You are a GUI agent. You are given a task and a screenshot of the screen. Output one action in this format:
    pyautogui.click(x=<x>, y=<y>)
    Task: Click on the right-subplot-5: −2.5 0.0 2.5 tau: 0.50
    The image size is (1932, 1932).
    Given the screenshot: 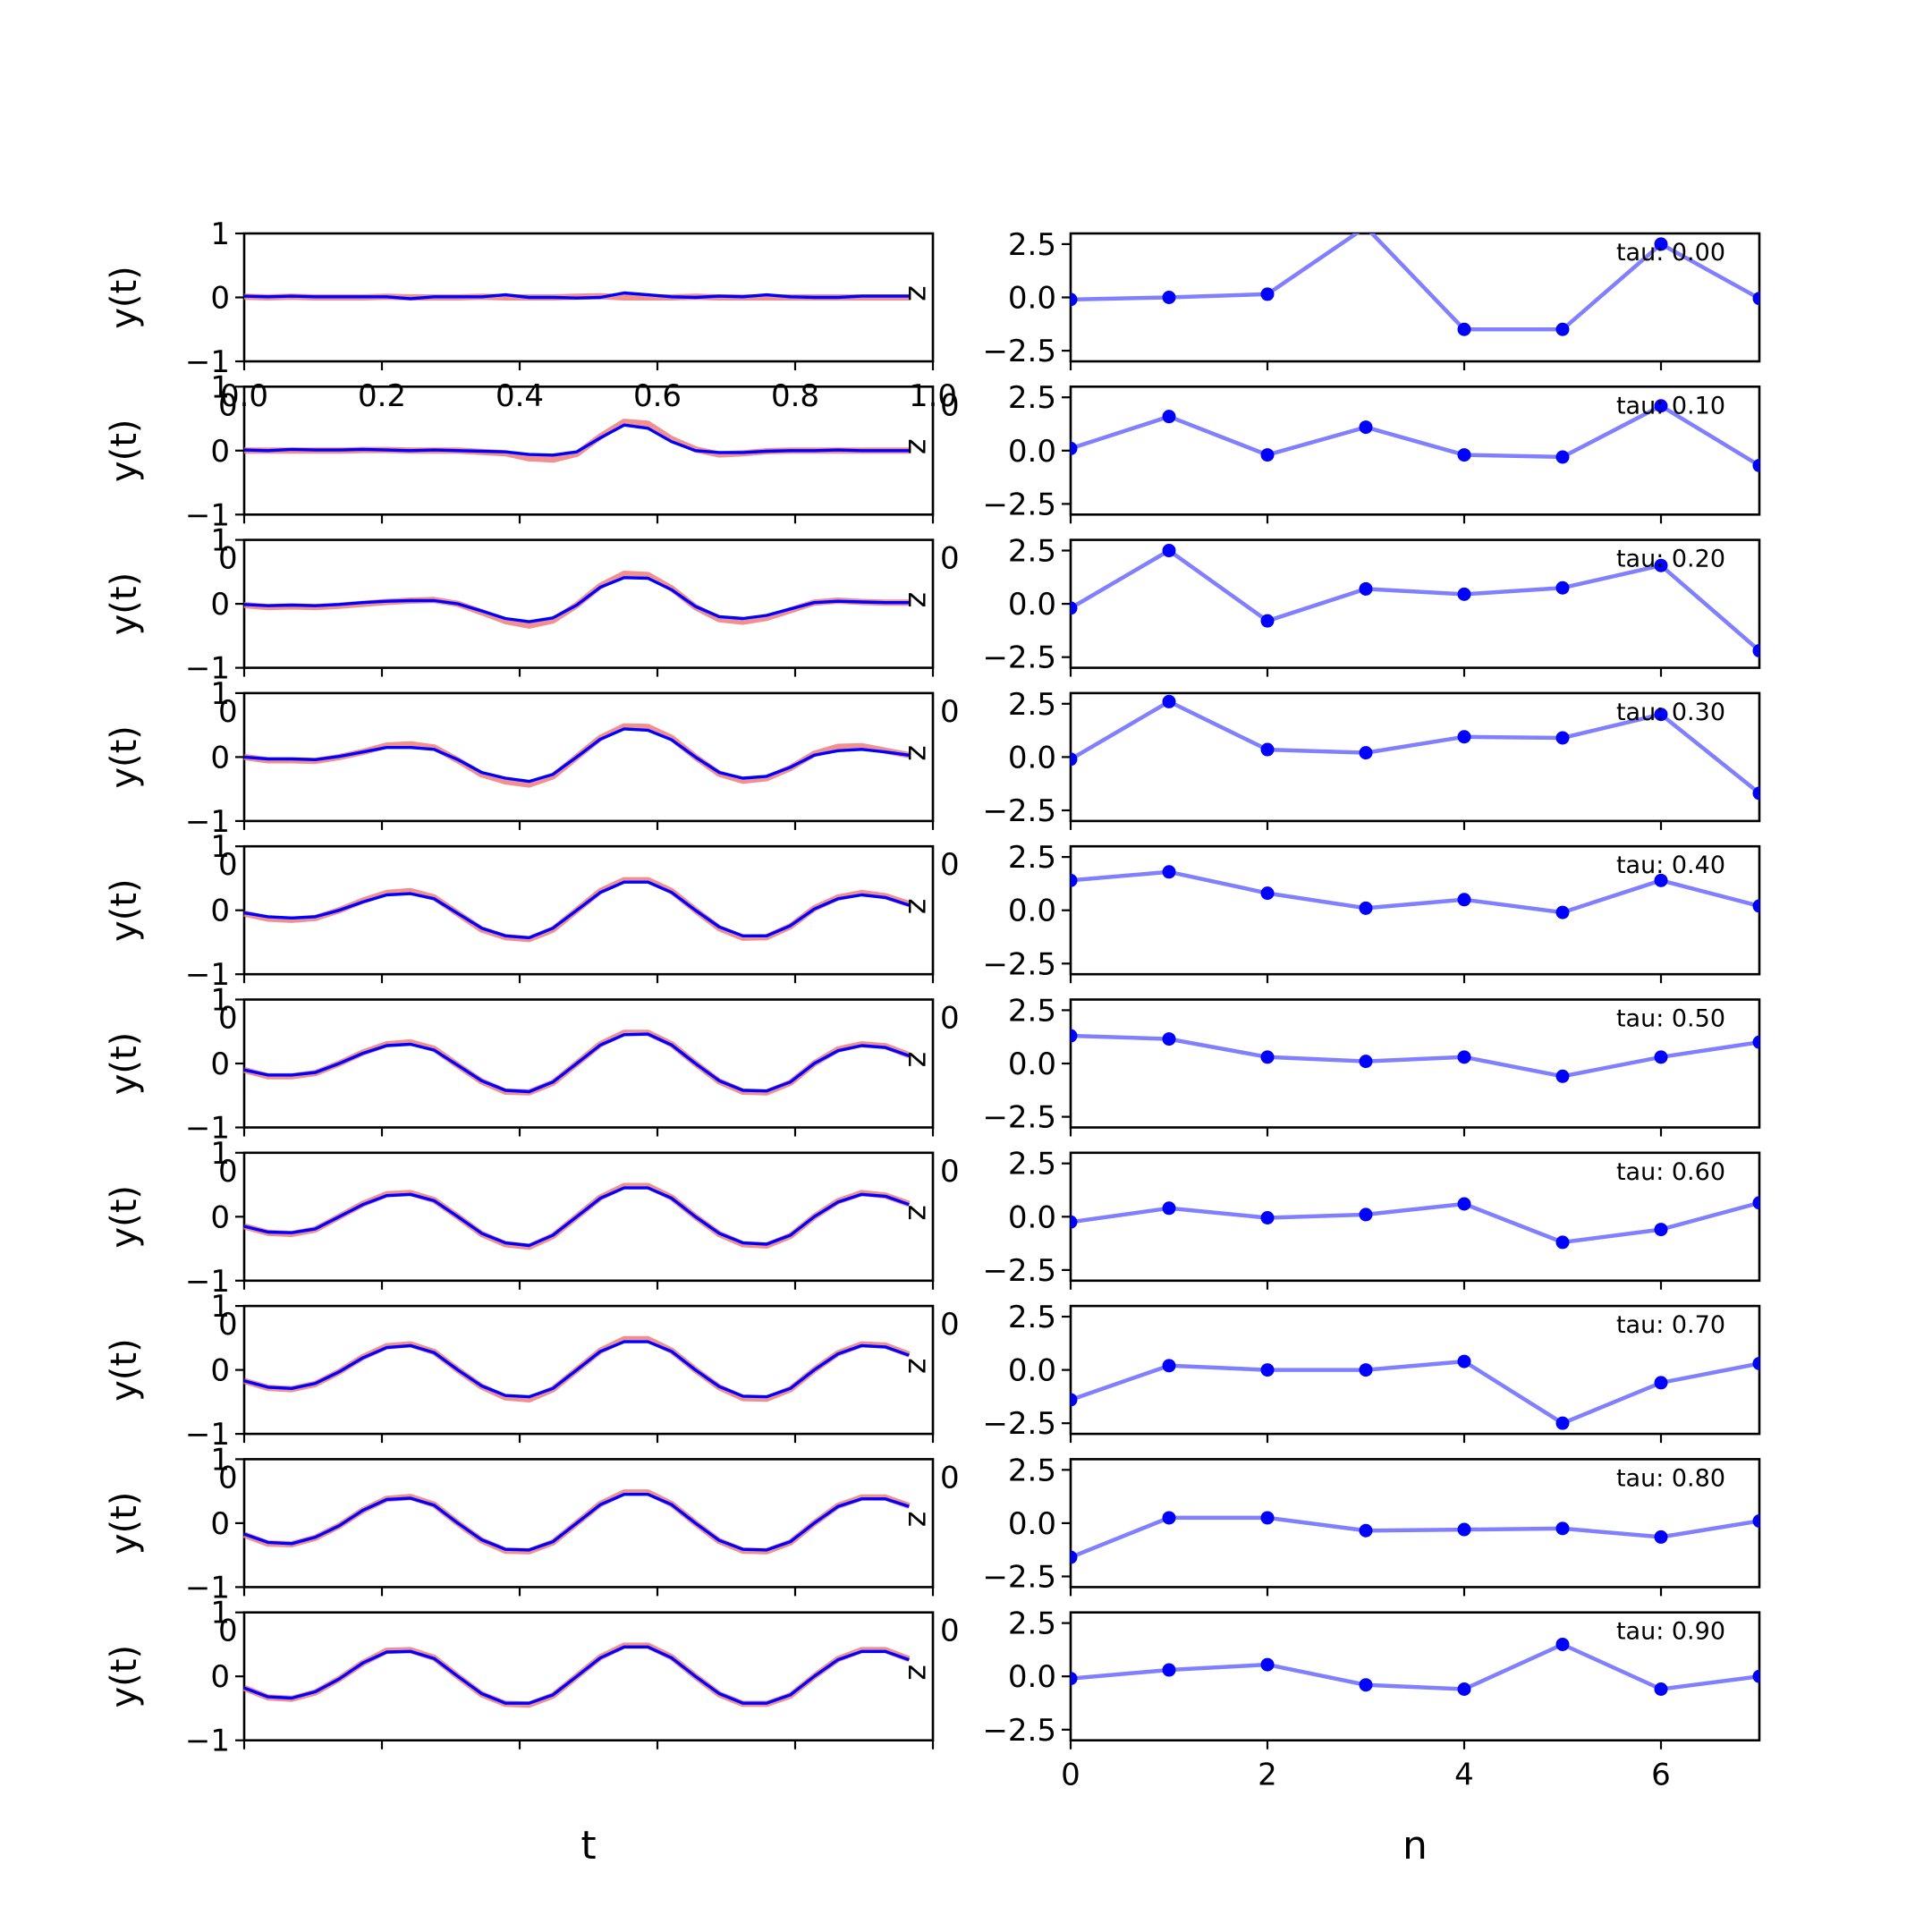 What is the action you would take?
    pyautogui.click(x=1371, y=1065)
    